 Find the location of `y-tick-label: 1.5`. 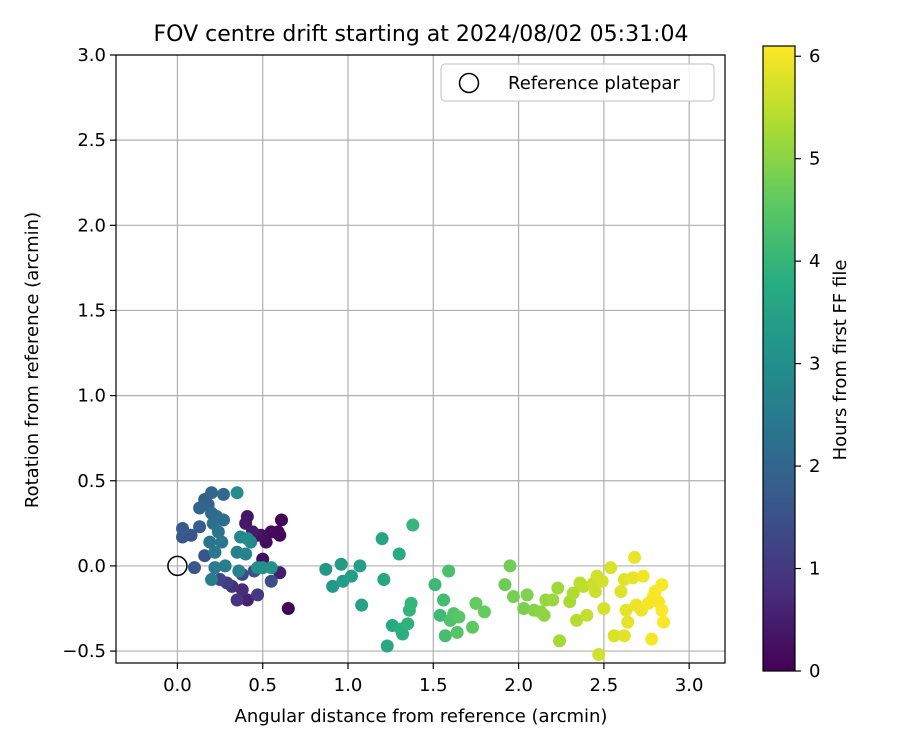

y-tick-label: 1.5 is located at coordinates (91, 310).